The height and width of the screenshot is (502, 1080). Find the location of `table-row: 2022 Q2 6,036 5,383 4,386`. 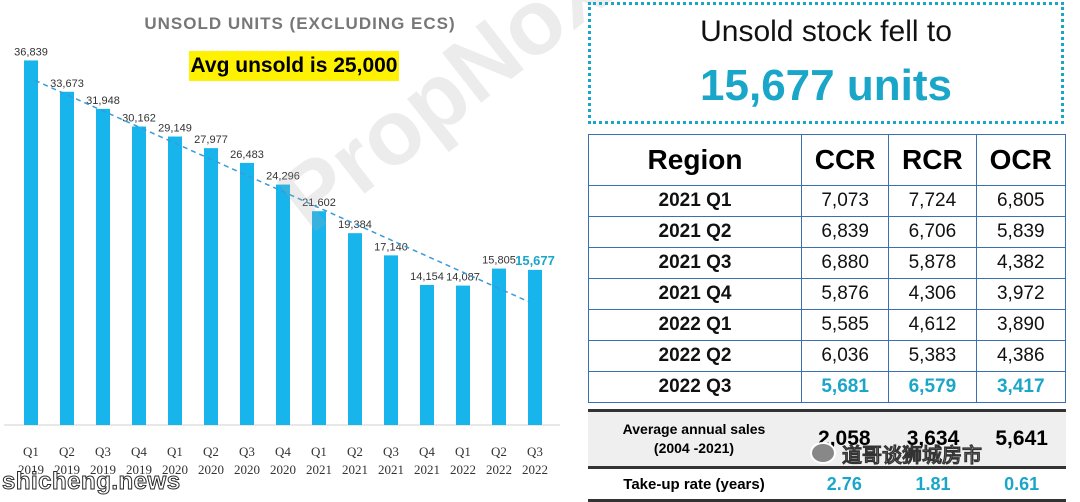

table-row: 2022 Q2 6,036 5,383 4,386 is located at coordinates (827, 356).